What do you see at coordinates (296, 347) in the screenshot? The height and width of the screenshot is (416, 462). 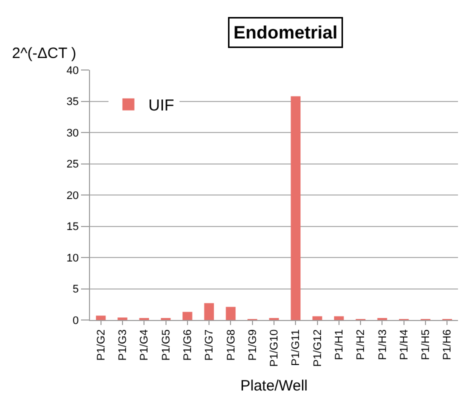 I see `x-tick-label: P1/G11` at bounding box center [296, 347].